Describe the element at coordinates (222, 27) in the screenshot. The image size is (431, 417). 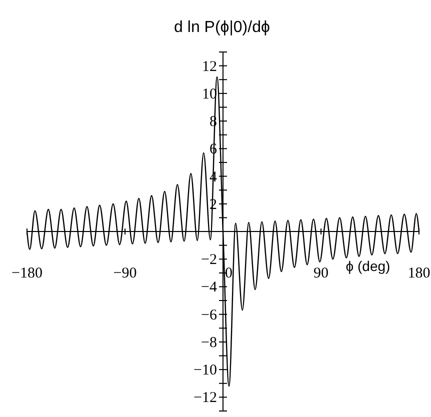
I see `y-axis-title: d ln P(ϕ|0)/dϕ` at that location.